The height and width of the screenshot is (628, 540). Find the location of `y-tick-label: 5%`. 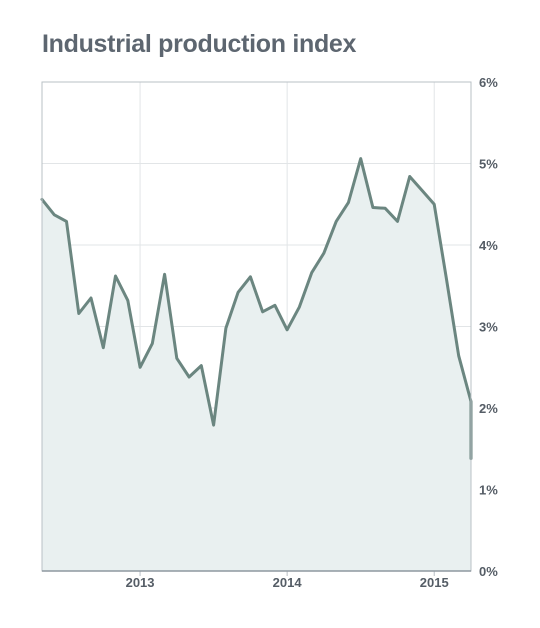

y-tick-label: 5% is located at coordinates (488, 164).